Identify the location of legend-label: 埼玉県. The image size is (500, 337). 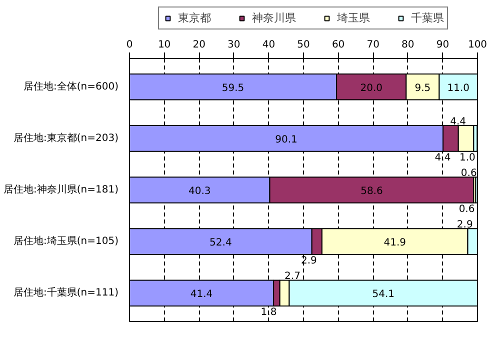
(353, 18).